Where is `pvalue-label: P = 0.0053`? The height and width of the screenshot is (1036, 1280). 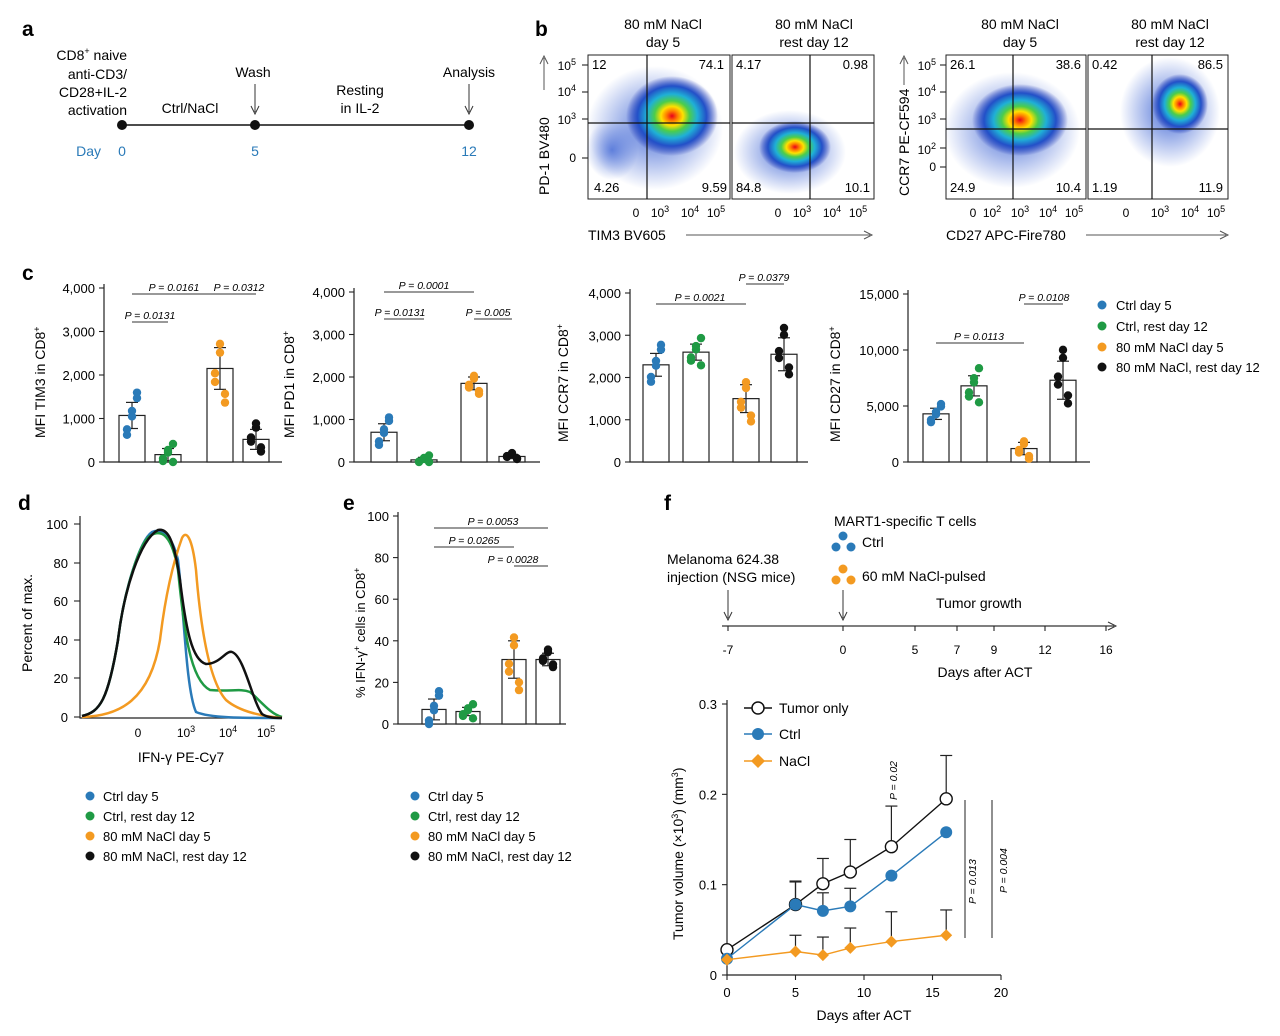
pvalue-label: P = 0.0053 is located at coordinates (493, 522).